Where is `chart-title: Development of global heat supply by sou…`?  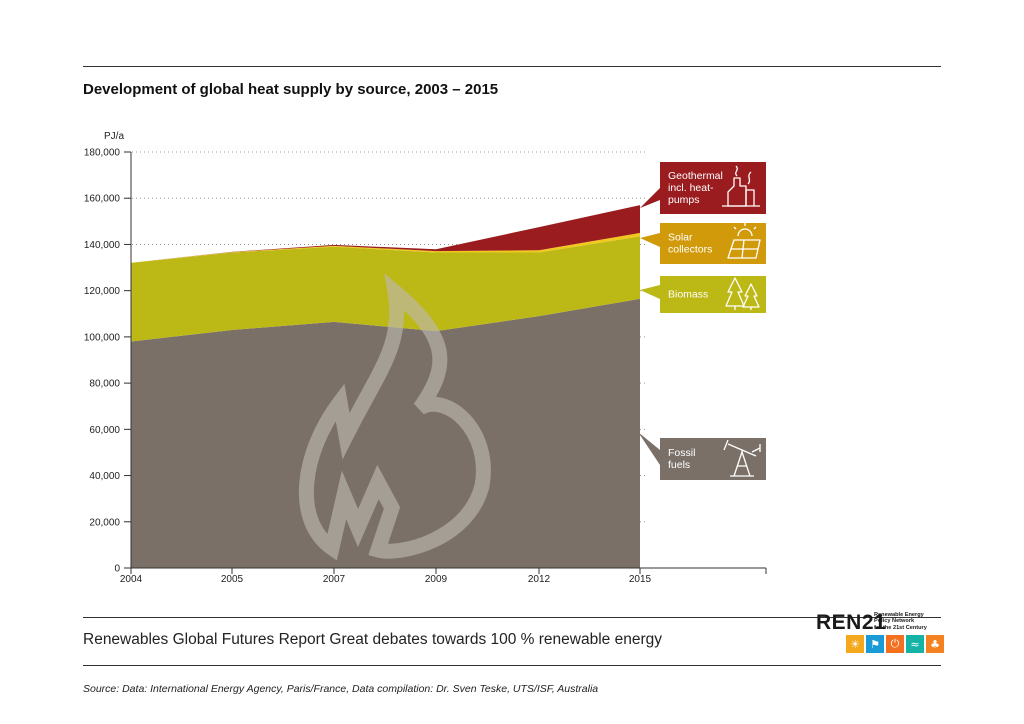
chart-title: Development of global heat supply by sou… is located at coordinates (291, 89).